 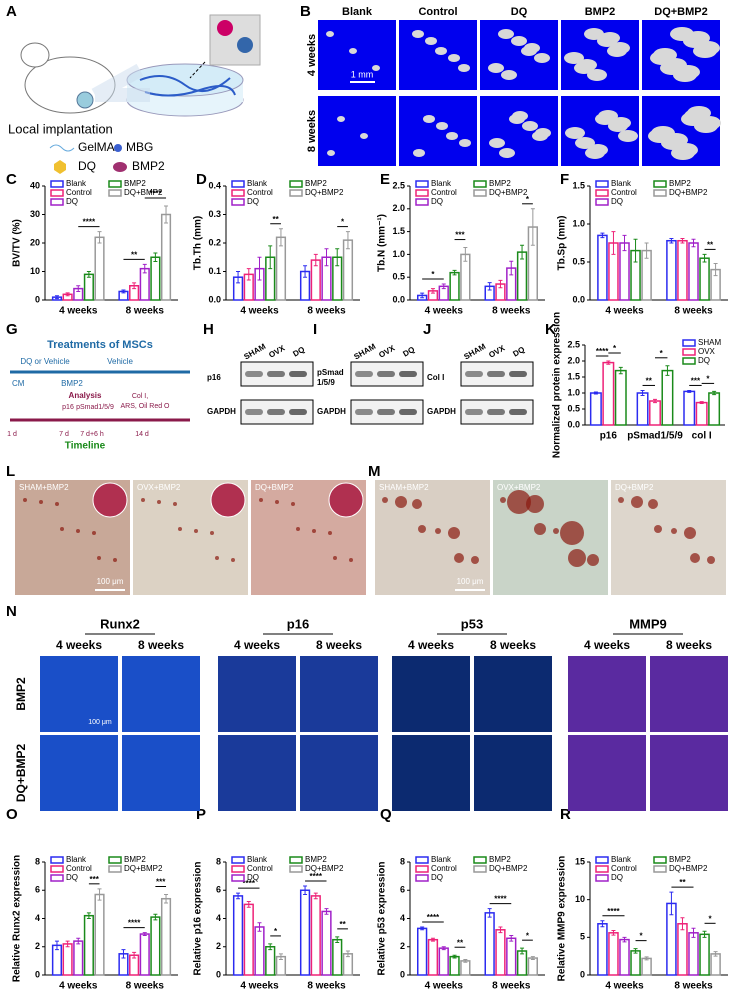 I want to click on panel-label: D, so click(x=201, y=179).